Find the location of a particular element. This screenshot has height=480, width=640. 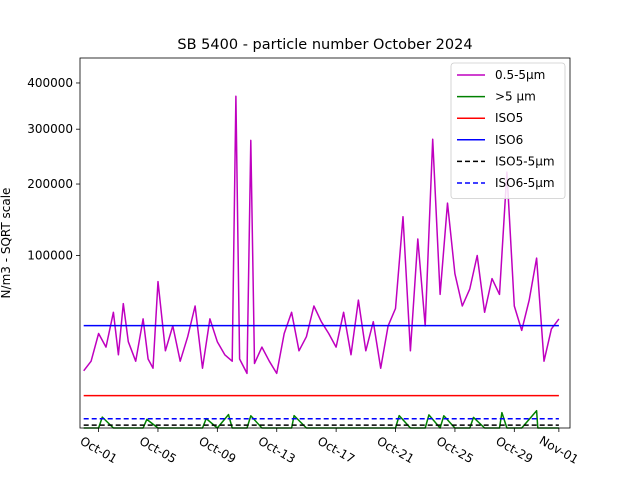

legend-label-iso5: ISO5 is located at coordinates (509, 118).